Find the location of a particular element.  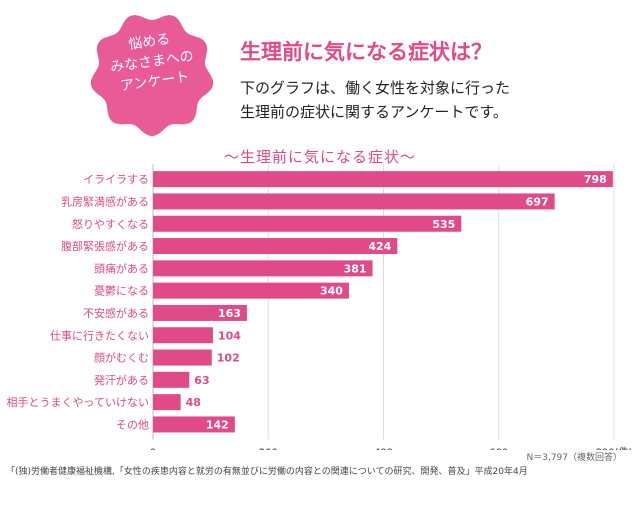

description: 下のグラフは、働く女性を対象に行った 生理前の症状に関するアンケートです。 is located at coordinates (375, 100).